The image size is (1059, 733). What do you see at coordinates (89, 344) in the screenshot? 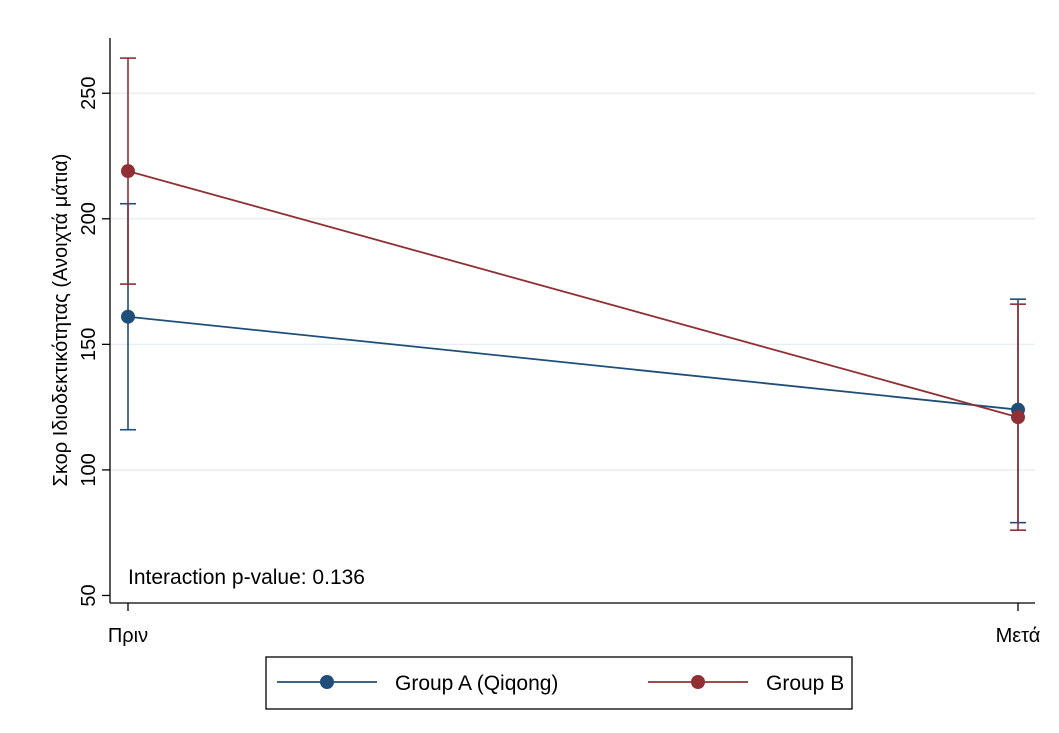
I see `y-tick-label: 150` at bounding box center [89, 344].